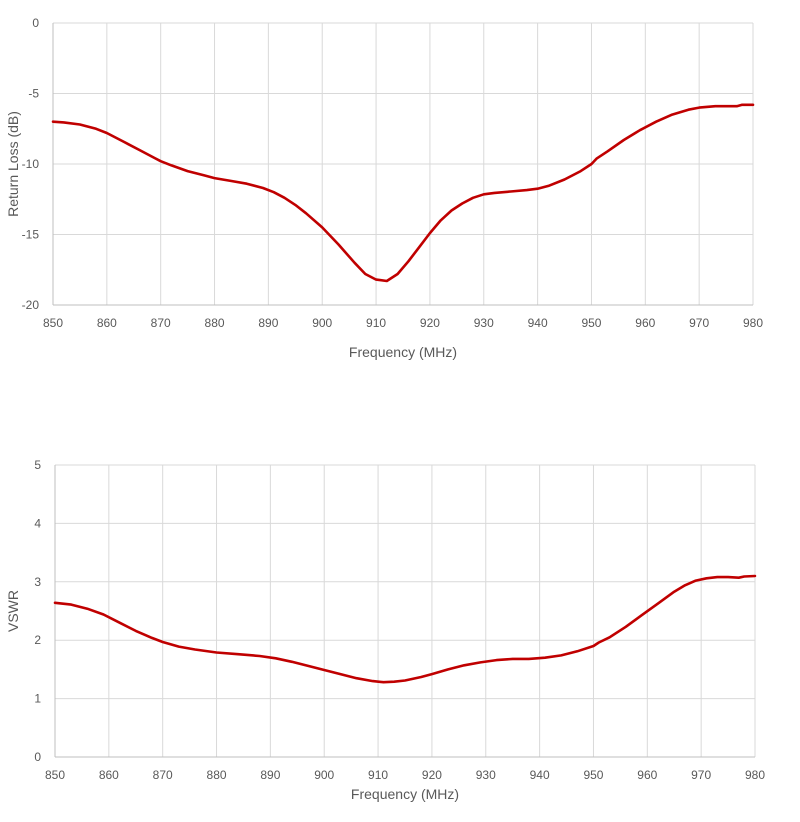 This screenshot has height=822, width=800. Describe the element at coordinates (33, 94) in the screenshot. I see `y-tick-label: -5` at that location.